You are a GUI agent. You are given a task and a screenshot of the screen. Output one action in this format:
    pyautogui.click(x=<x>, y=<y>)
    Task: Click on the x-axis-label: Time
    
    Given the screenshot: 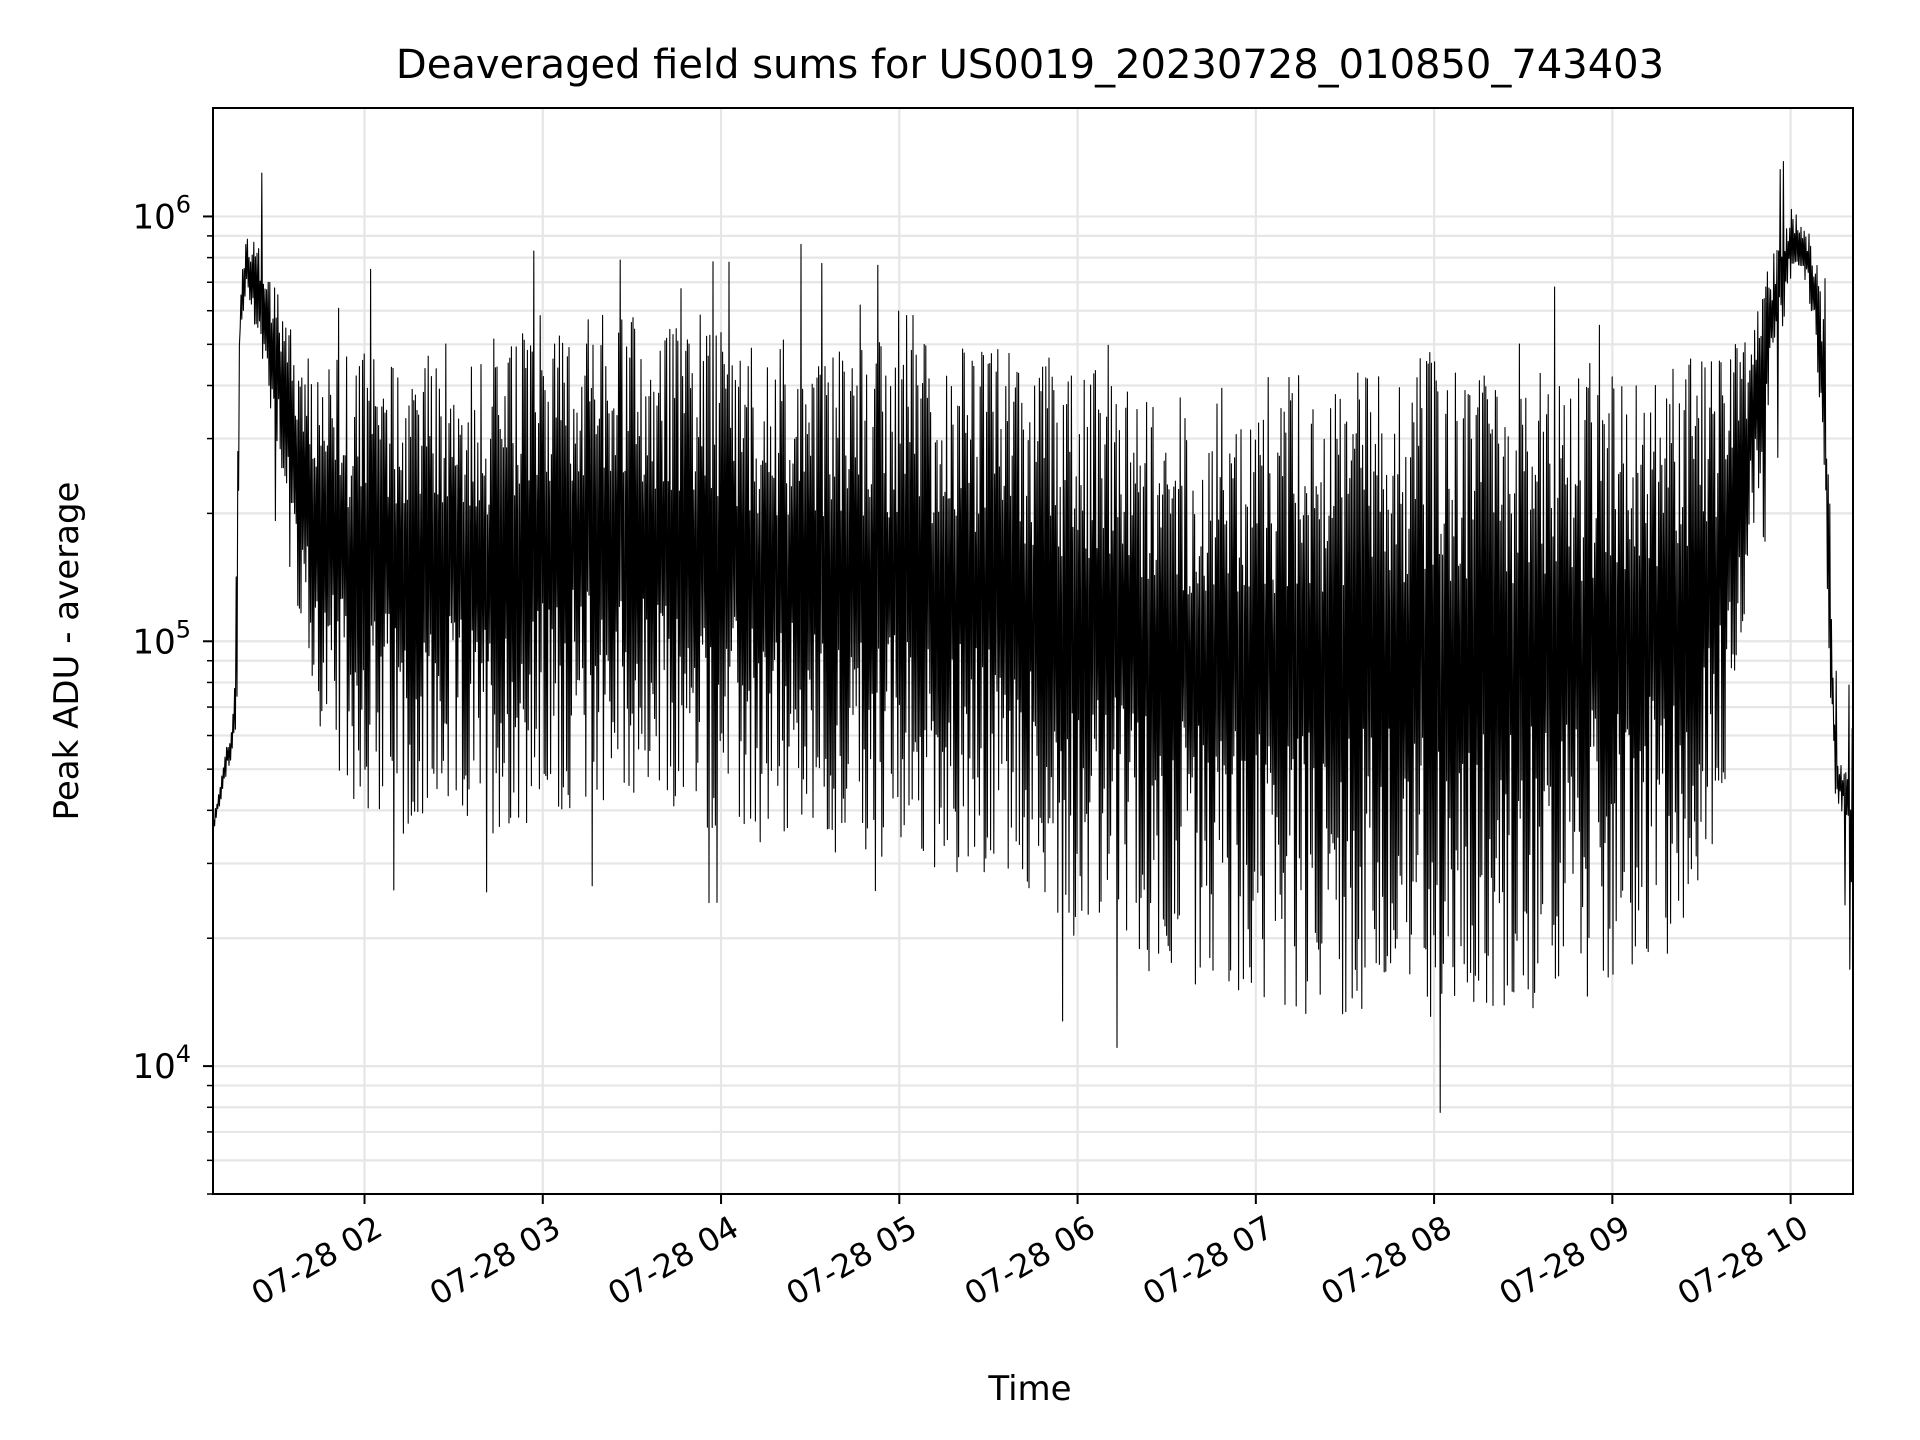 What is the action you would take?
    pyautogui.click(x=1029, y=1389)
    